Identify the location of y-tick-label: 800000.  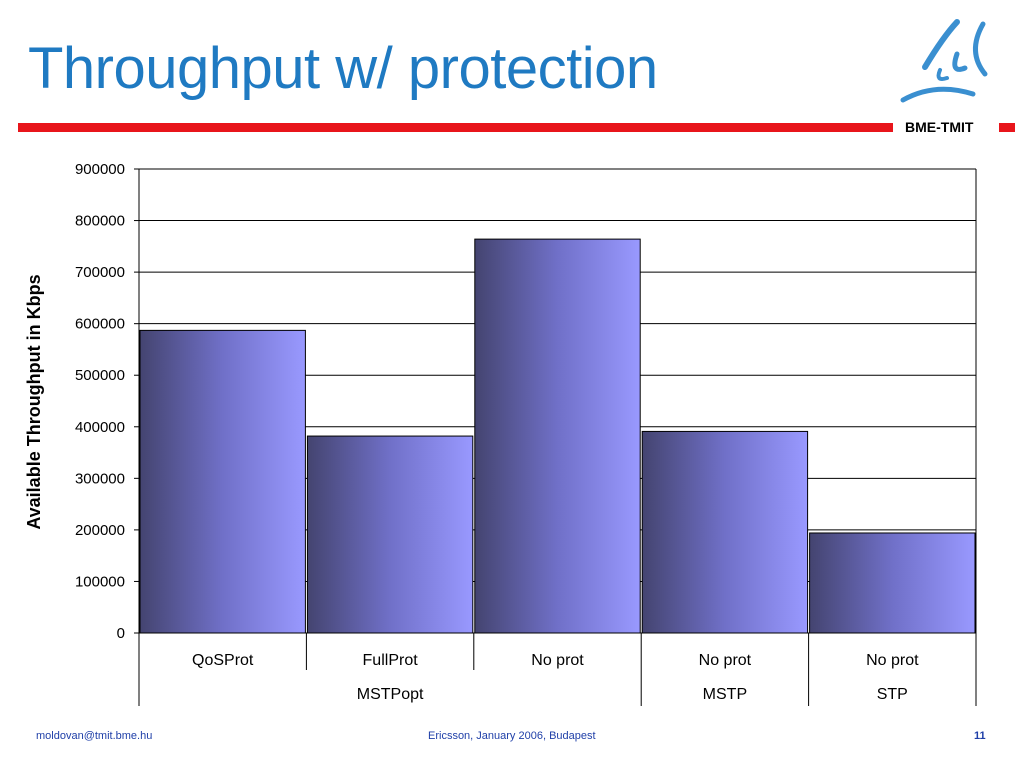
(100, 221).